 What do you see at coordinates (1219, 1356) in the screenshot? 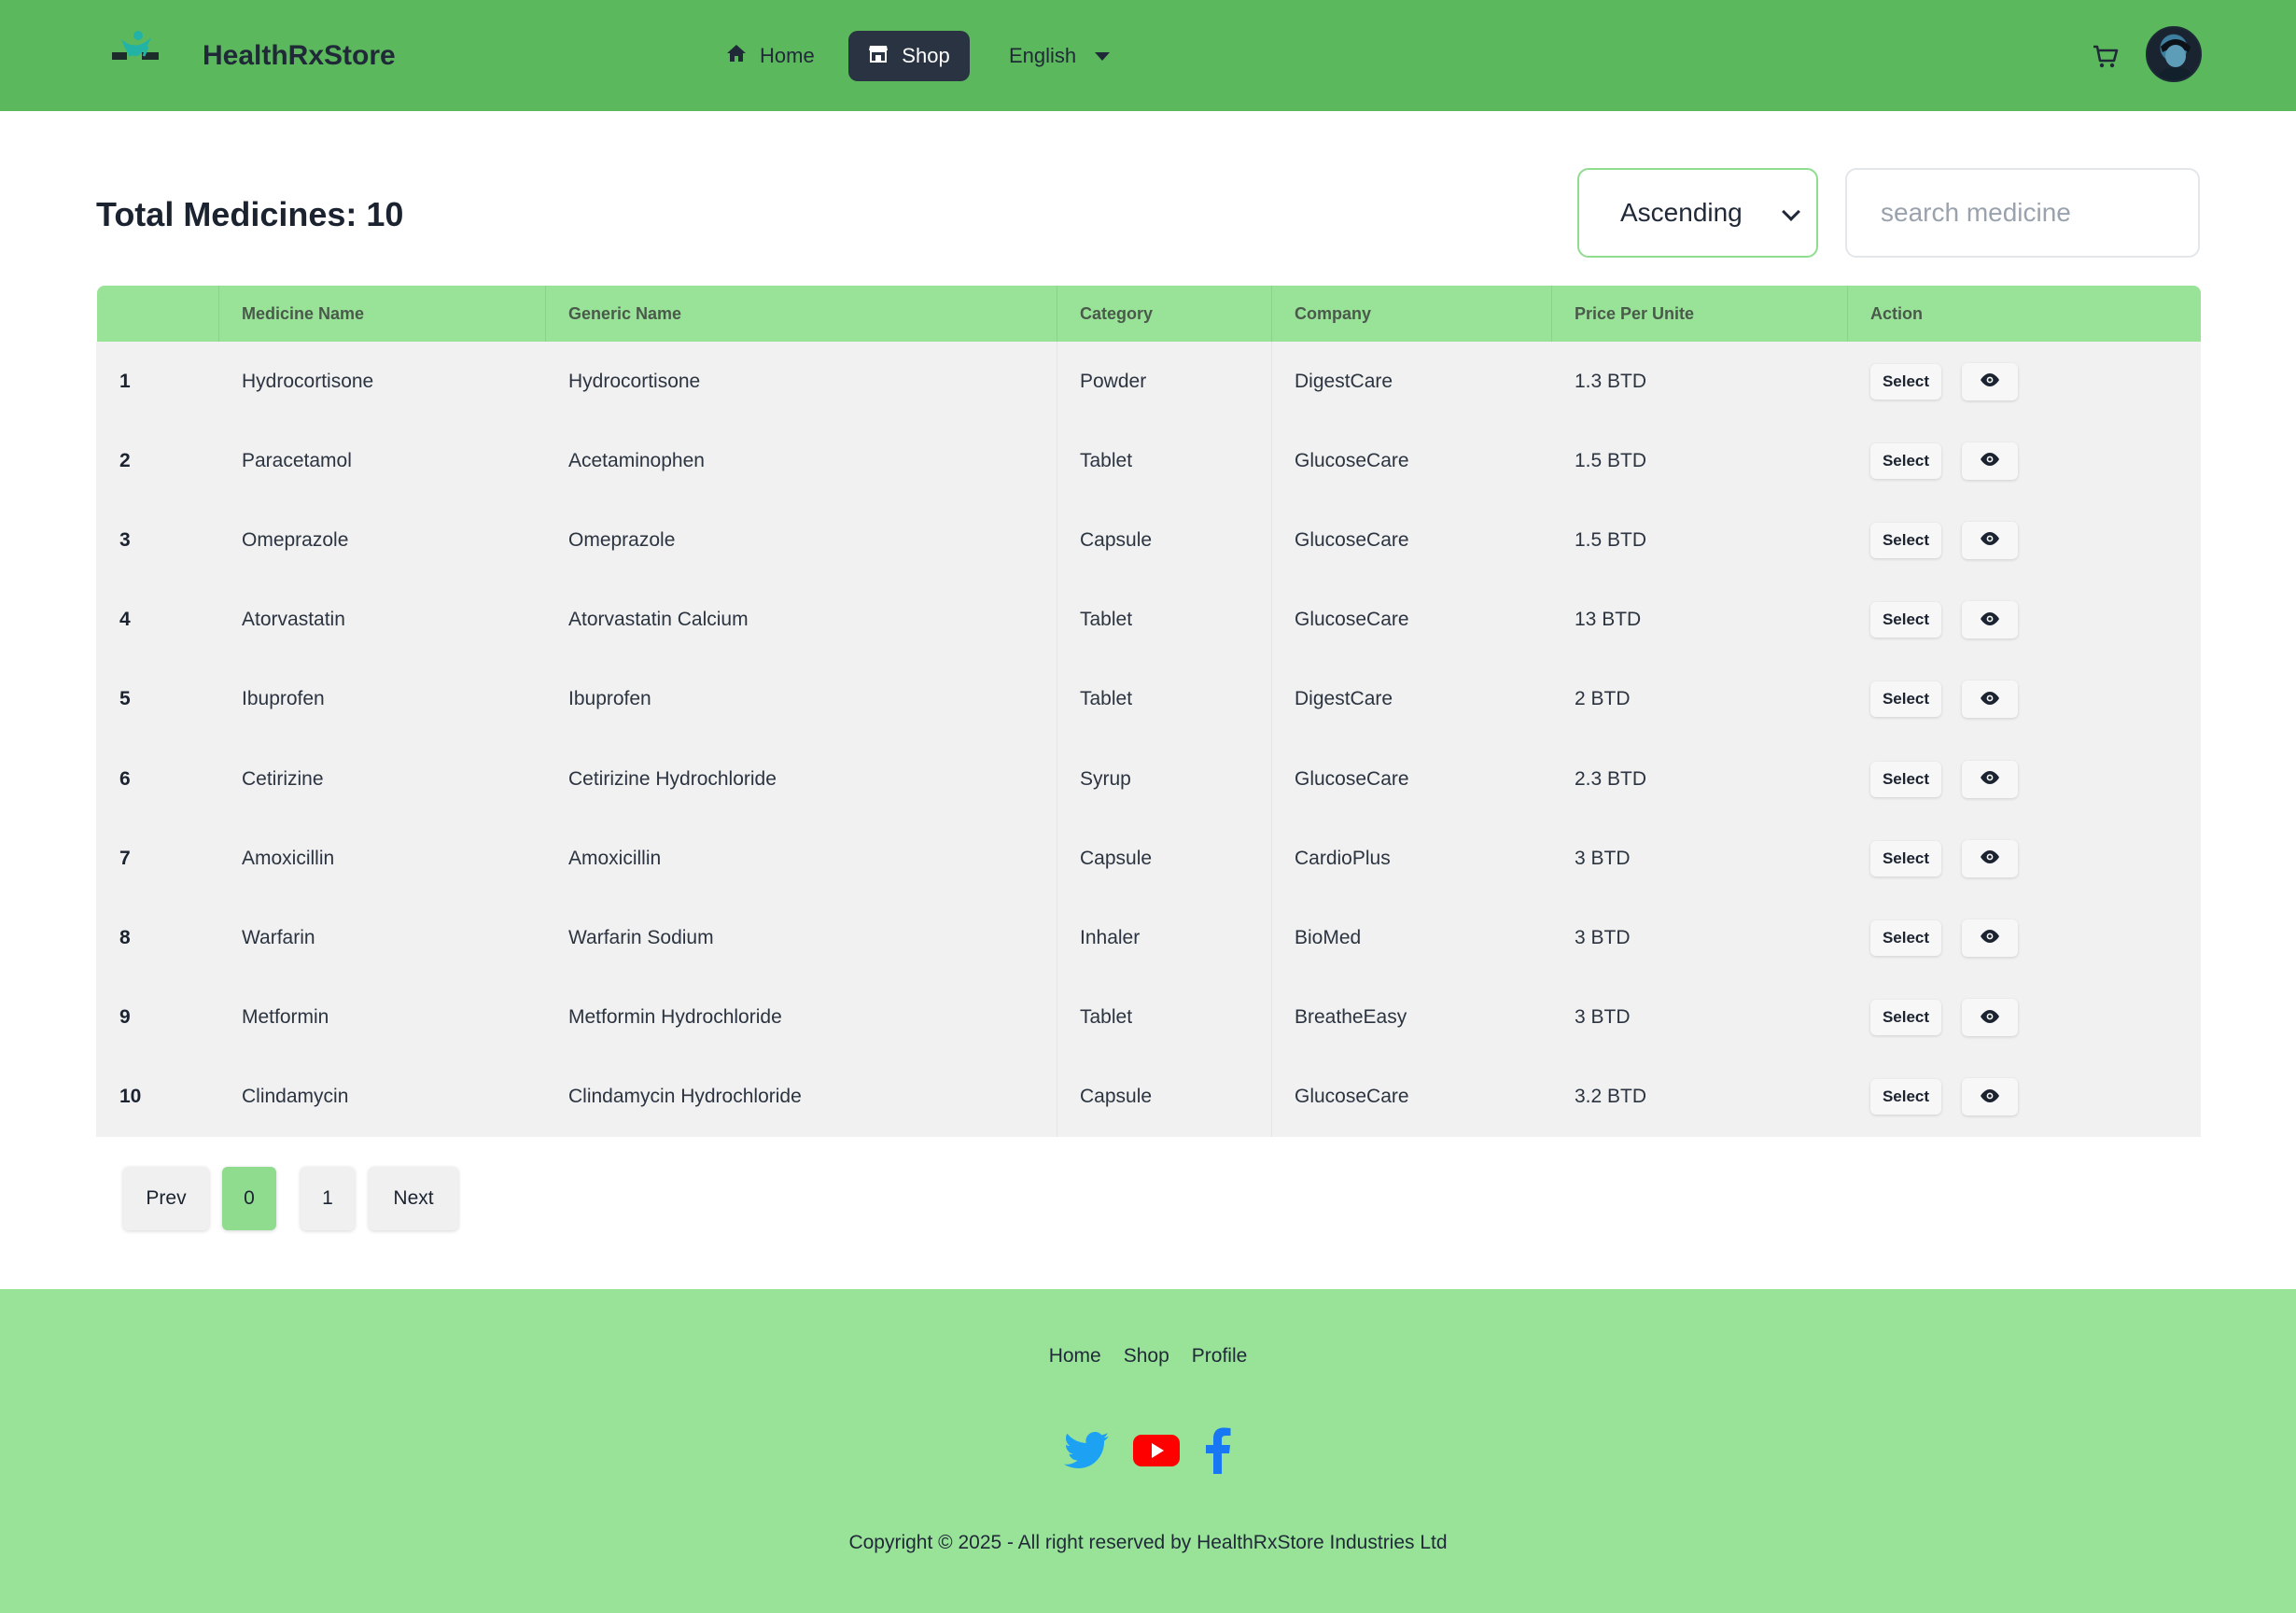
I see `footer-link-profile: Profile` at bounding box center [1219, 1356].